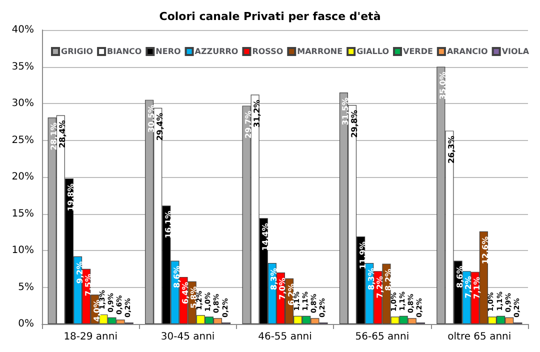  Describe the element at coordinates (23, 66) in the screenshot. I see `y-tick-label: 35%` at that location.